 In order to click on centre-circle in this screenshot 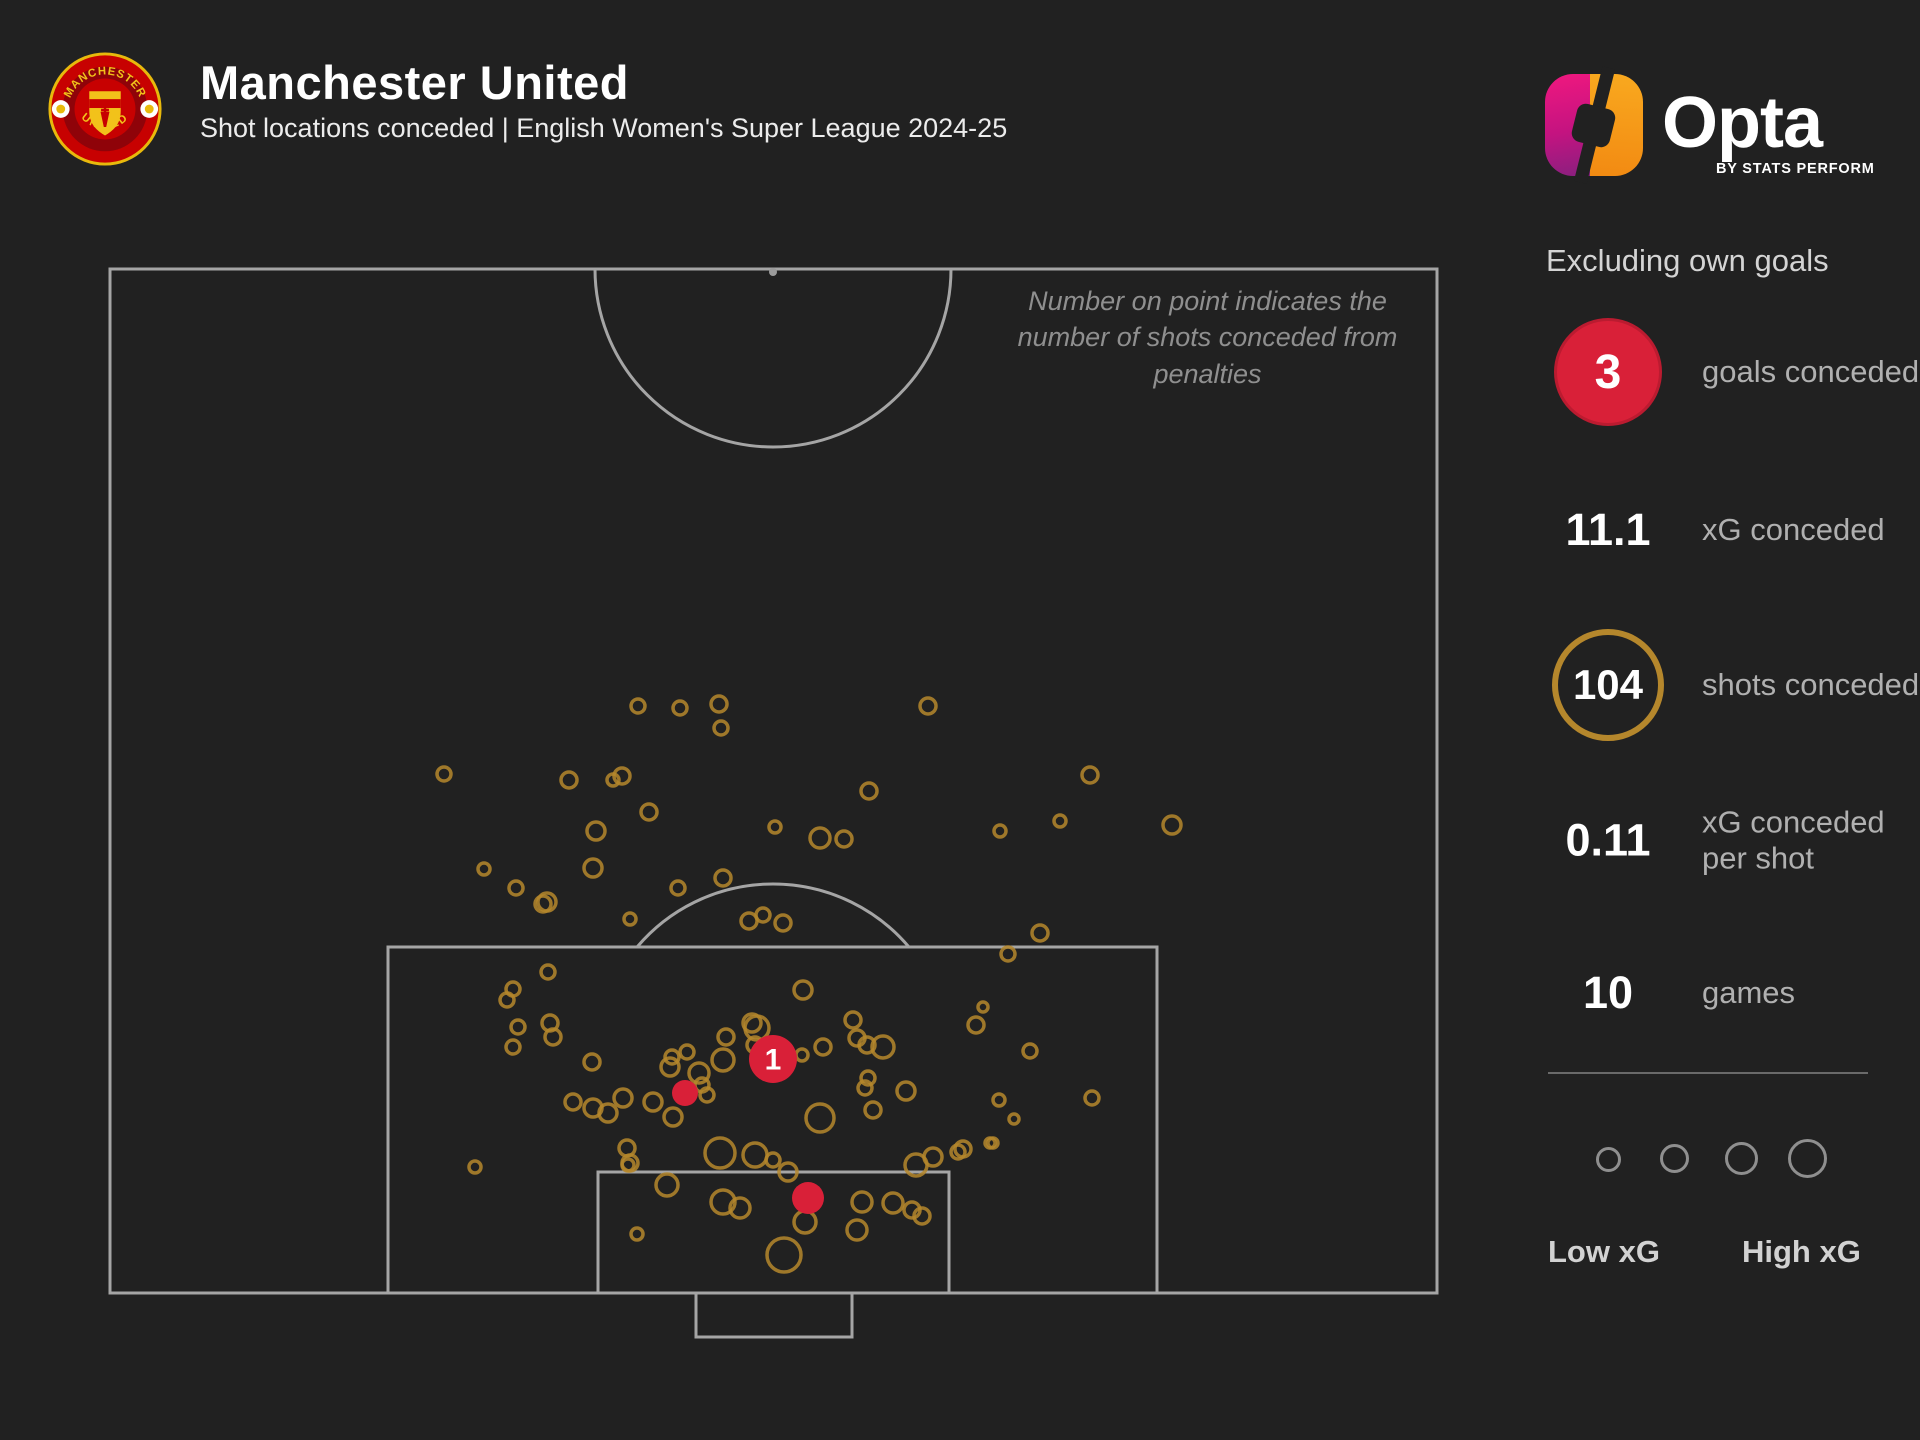, I will do `click(773, 358)`.